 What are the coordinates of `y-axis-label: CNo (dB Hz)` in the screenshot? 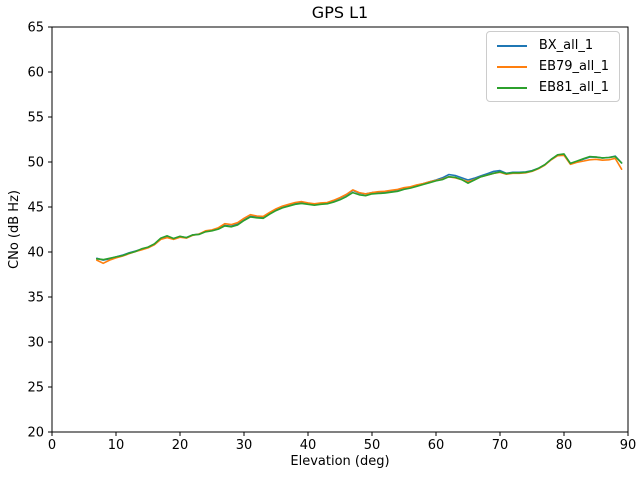 It's located at (14, 229).